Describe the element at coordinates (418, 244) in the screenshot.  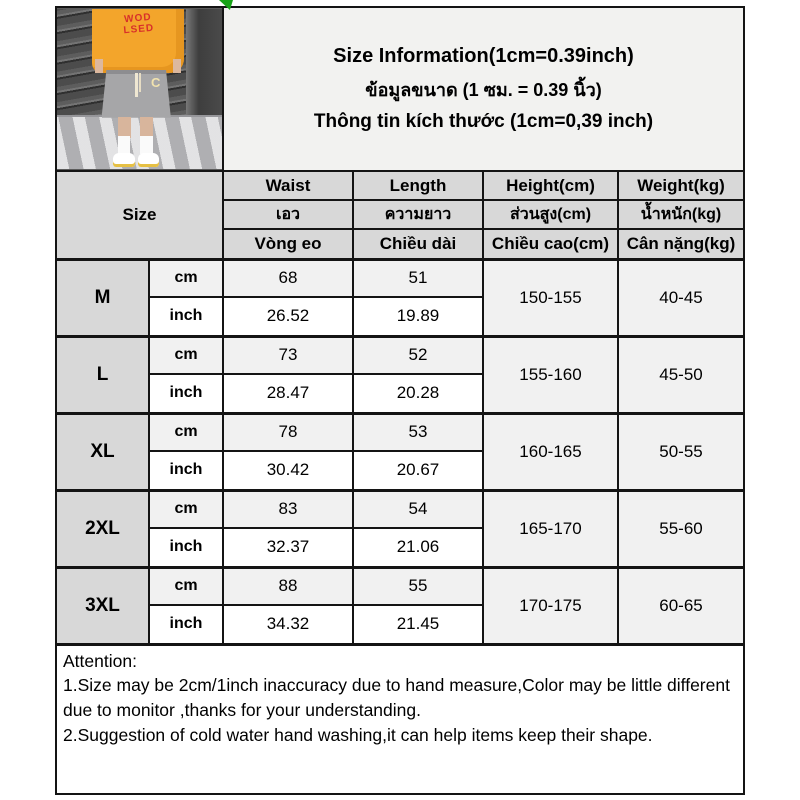
I see `col-header-length-vi: Chiều dài` at that location.